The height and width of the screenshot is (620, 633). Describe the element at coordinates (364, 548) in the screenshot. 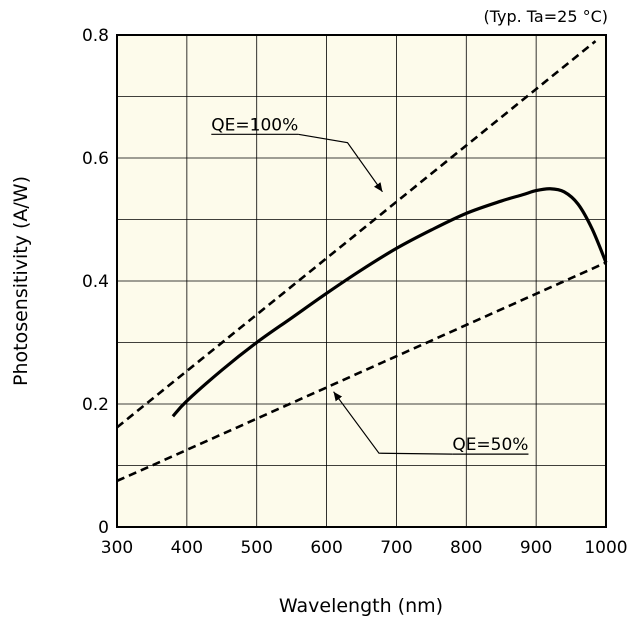

I see `x-tick-labels: 300 400 500 600 700 800 900 1000` at that location.